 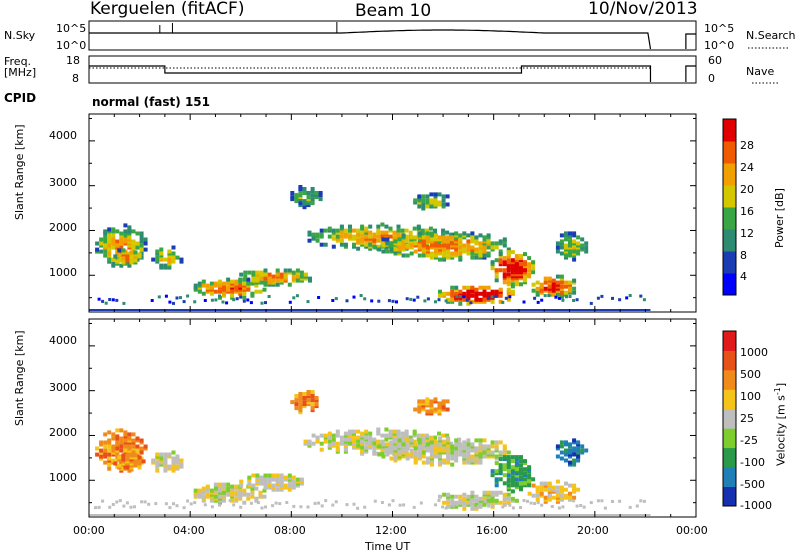 I want to click on freq-ytick-bottom: 8, so click(x=75, y=78).